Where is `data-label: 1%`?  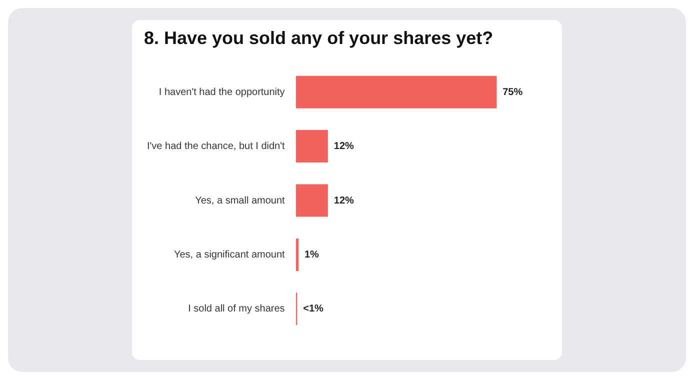 data-label: 1% is located at coordinates (312, 254).